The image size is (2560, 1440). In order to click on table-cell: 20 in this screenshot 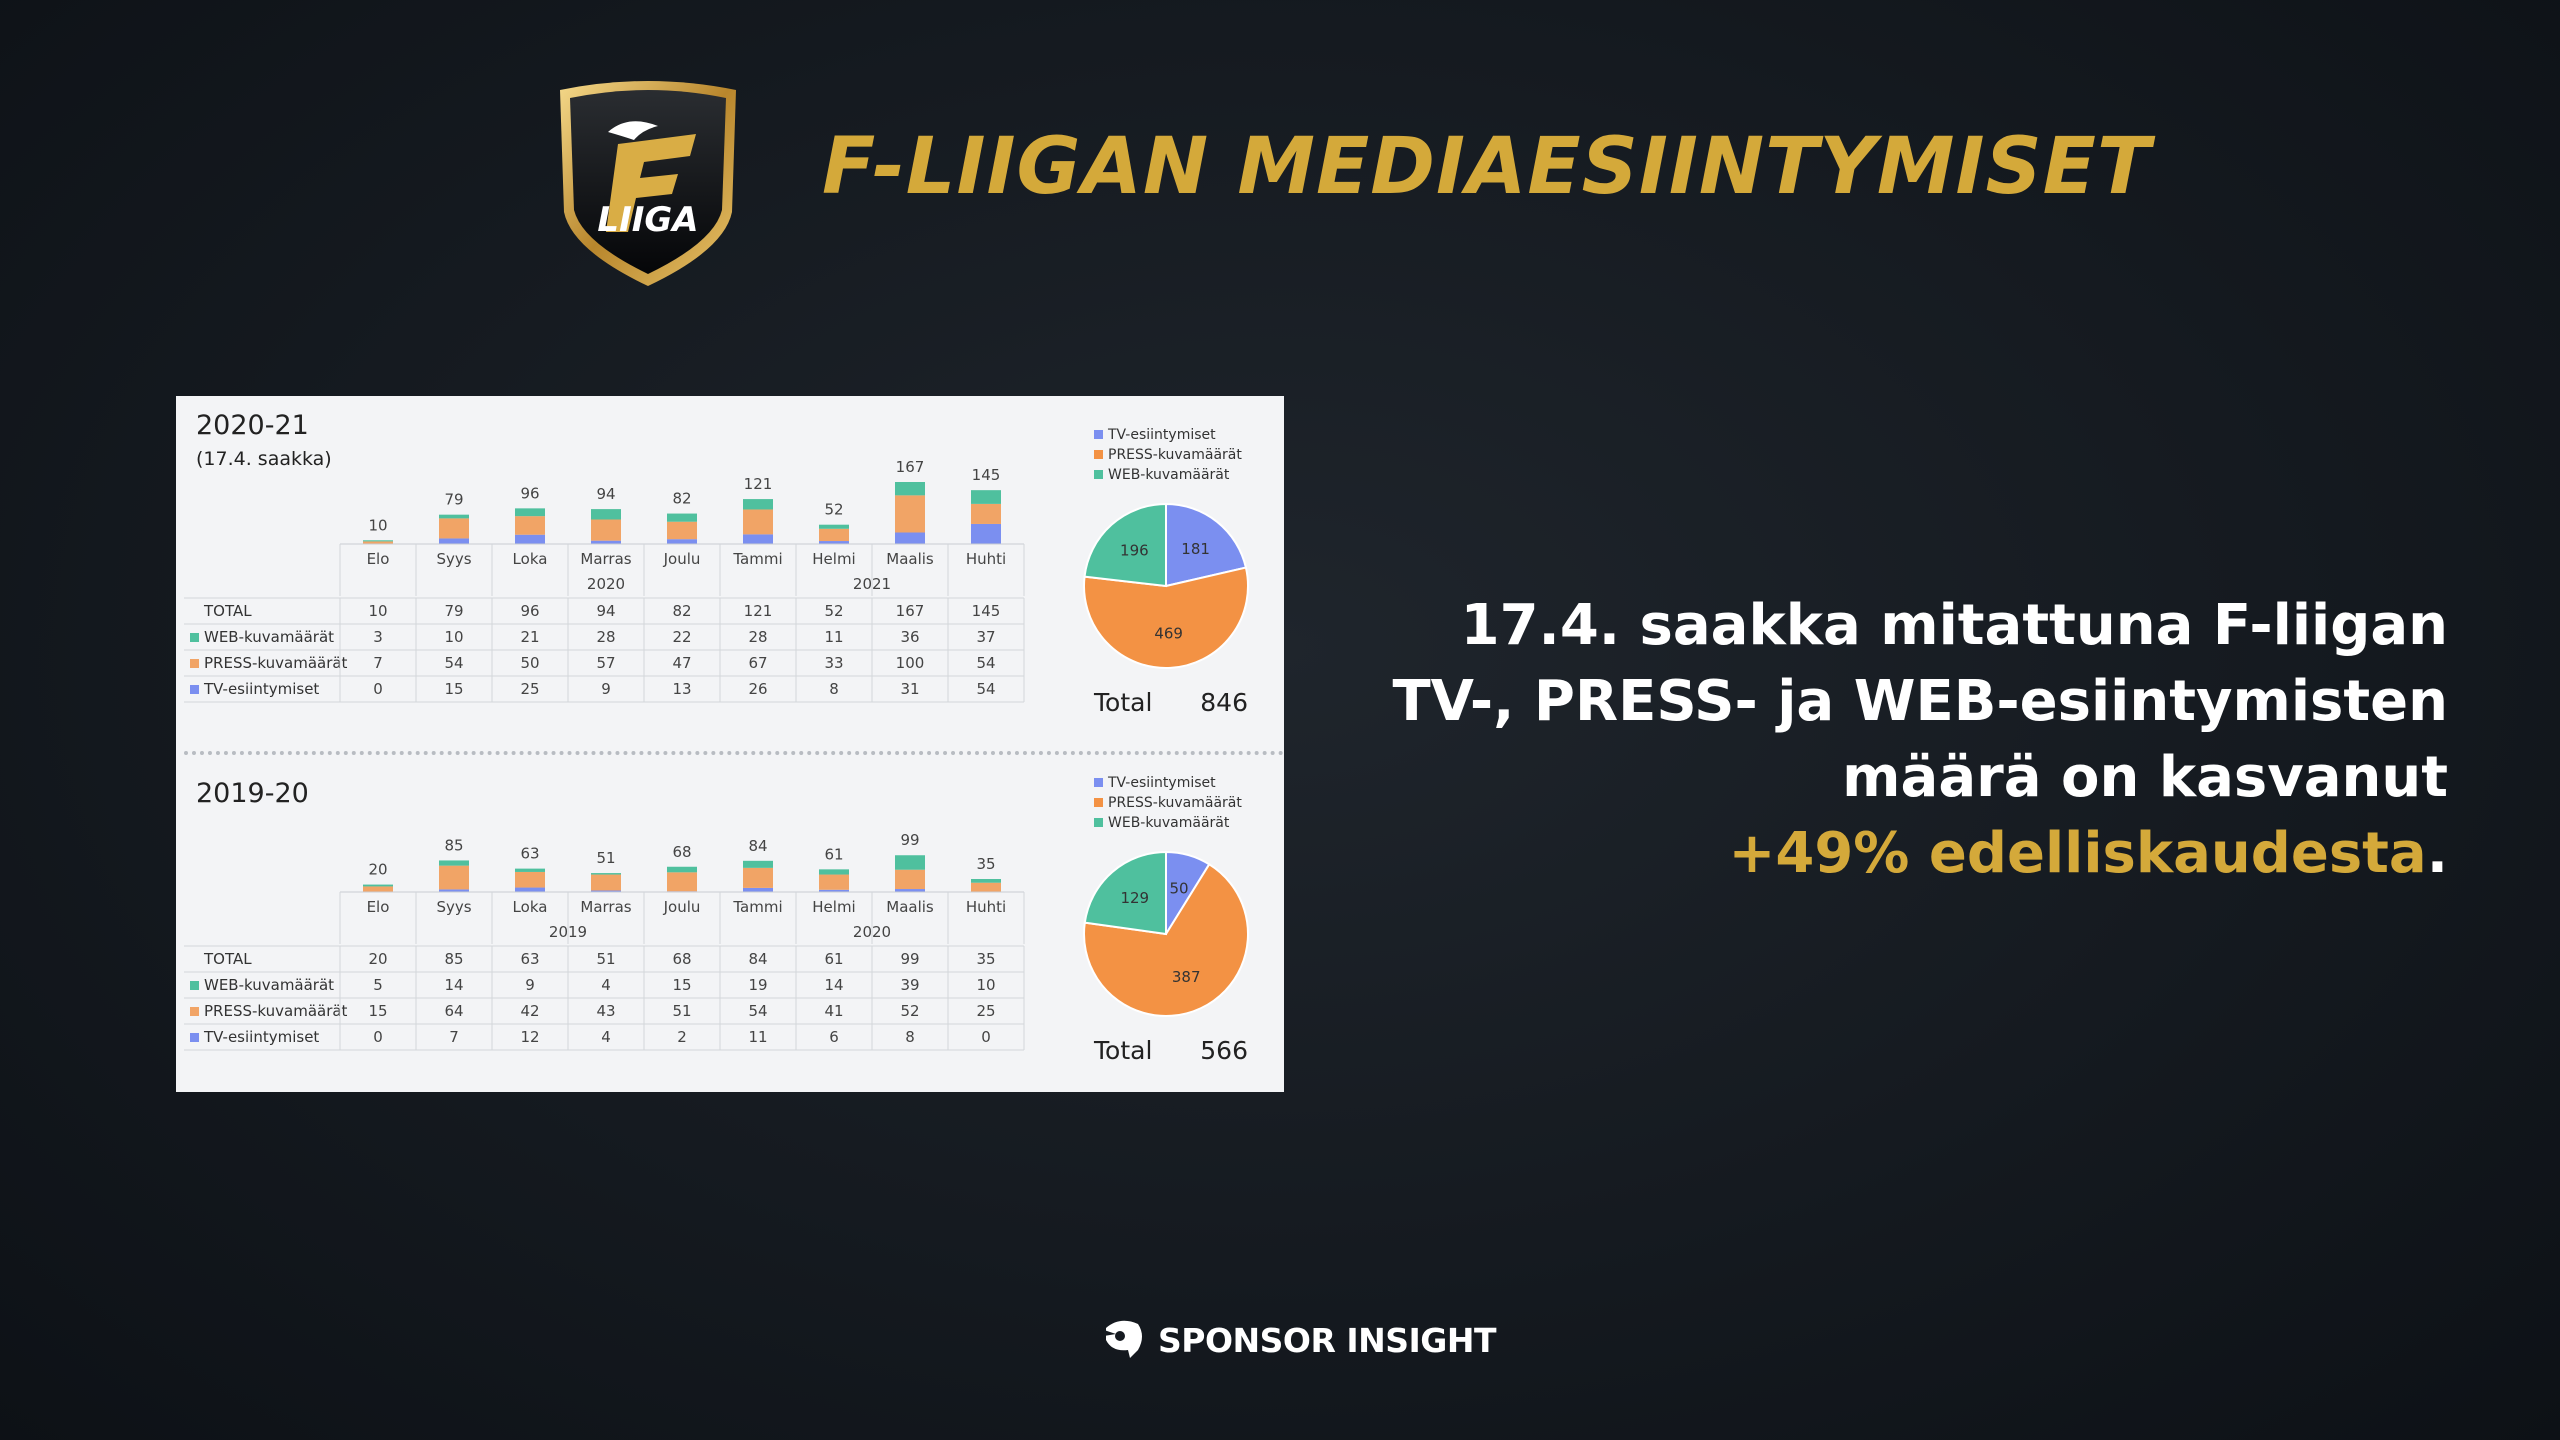, I will do `click(377, 959)`.